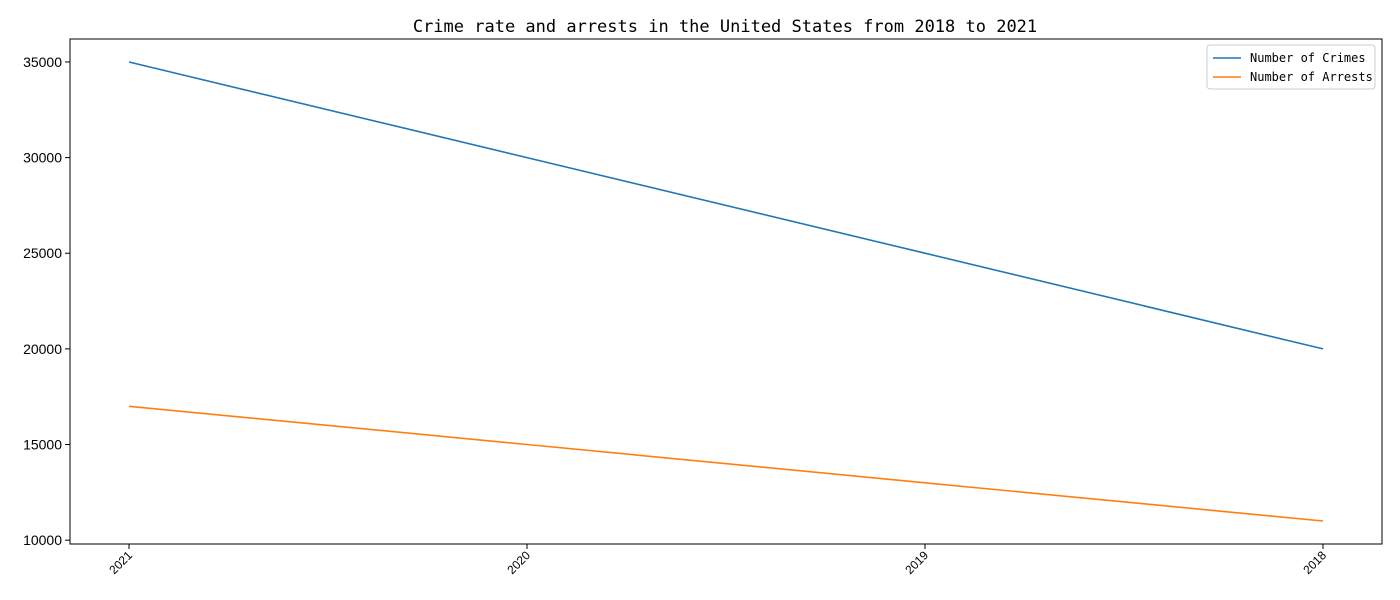 This screenshot has width=1400, height=600. Describe the element at coordinates (42, 62) in the screenshot. I see `y-tick-label: 35000` at that location.